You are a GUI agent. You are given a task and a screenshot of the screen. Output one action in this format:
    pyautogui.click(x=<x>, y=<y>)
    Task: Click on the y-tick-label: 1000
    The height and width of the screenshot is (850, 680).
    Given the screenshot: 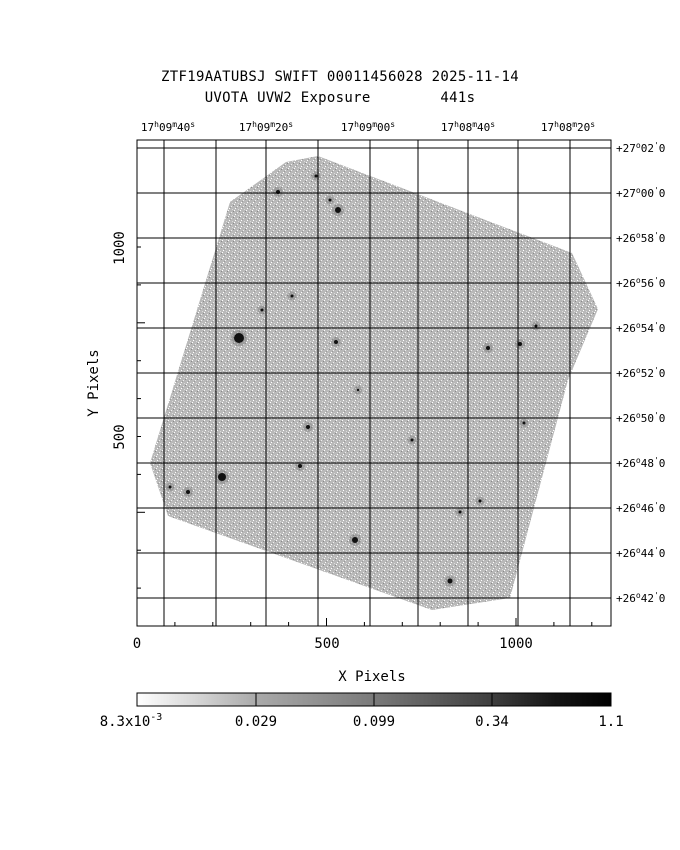 What is the action you would take?
    pyautogui.click(x=120, y=248)
    